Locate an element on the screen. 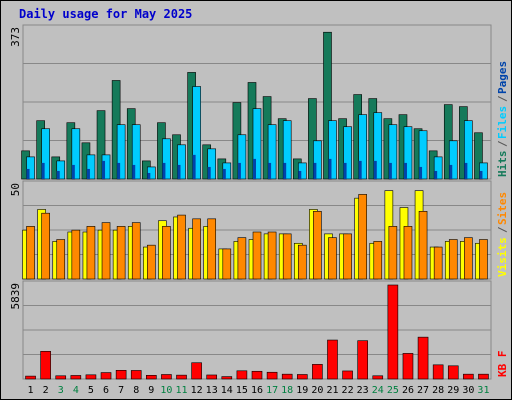 The height and width of the screenshot is (400, 512). x-tick-label: 6 is located at coordinates (106, 390).